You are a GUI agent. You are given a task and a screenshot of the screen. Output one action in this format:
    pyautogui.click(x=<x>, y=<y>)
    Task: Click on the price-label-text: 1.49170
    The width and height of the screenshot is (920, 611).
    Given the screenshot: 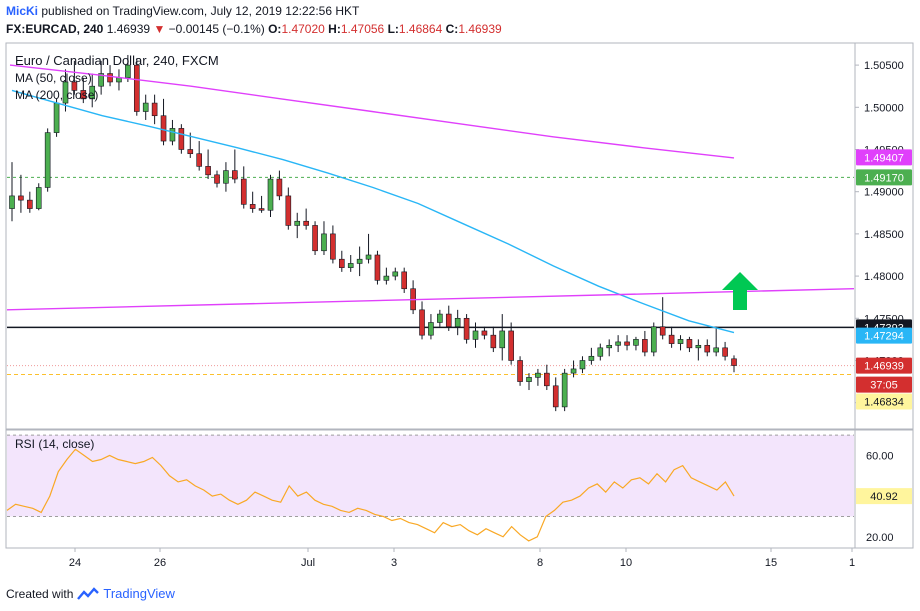 What is the action you would take?
    pyautogui.click(x=884, y=178)
    